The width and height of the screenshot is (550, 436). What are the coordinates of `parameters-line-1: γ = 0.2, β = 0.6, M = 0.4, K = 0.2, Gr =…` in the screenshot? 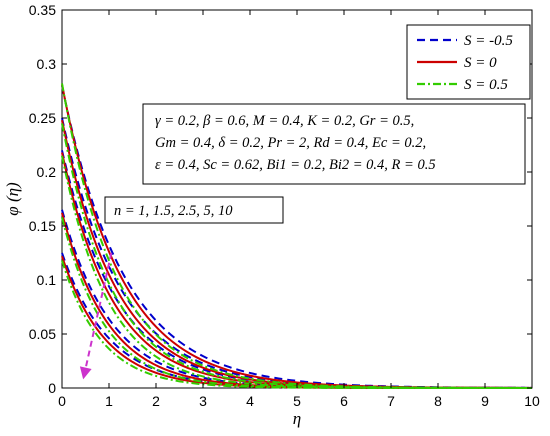 It's located at (284, 121).